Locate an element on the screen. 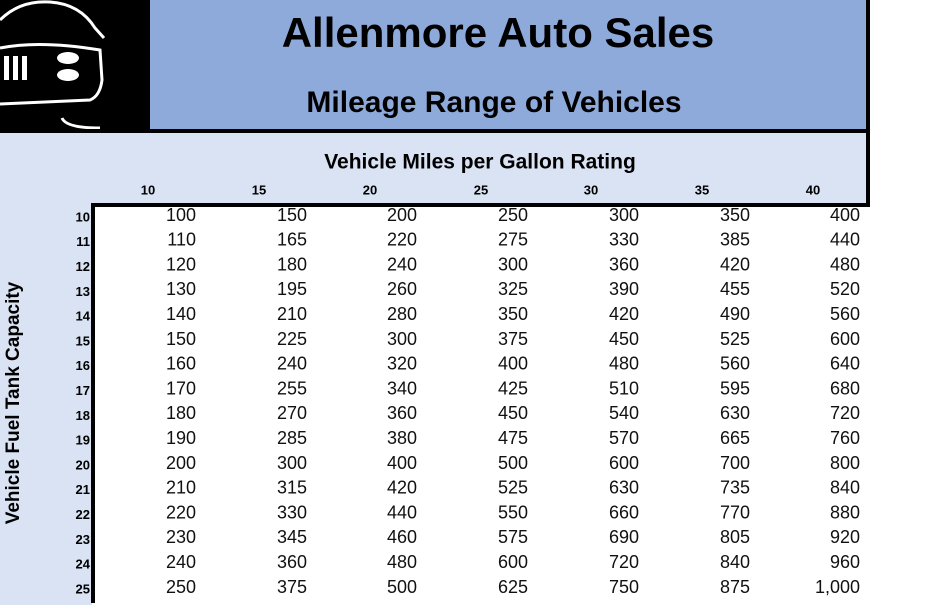 The image size is (943, 612). cell: 875 is located at coordinates (735, 587).